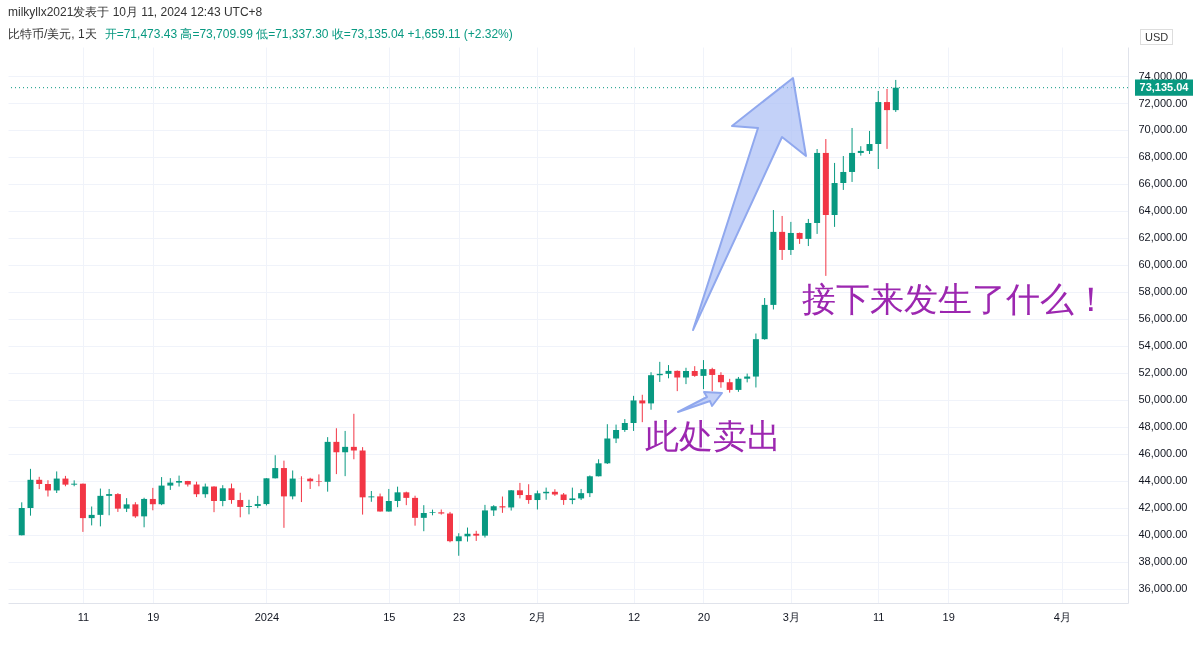 Image resolution: width=1200 pixels, height=656 pixels. I want to click on y-axis-title: USD, so click(1157, 37).